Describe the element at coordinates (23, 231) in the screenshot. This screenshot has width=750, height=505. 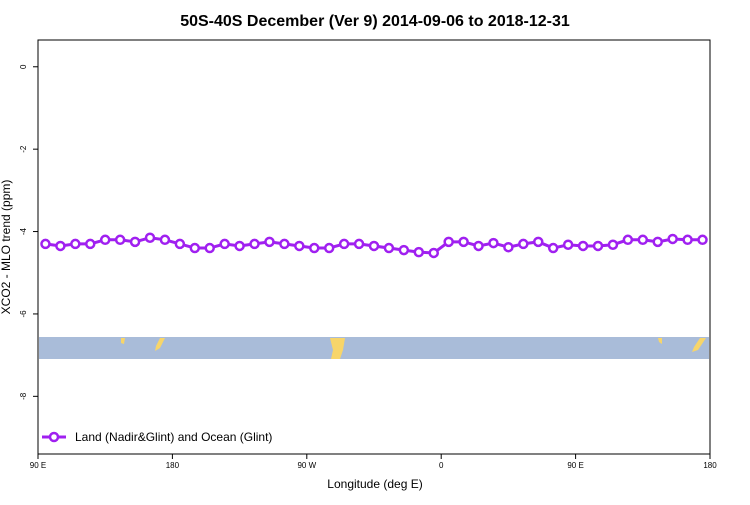
I see `y-tick-label: -4` at that location.